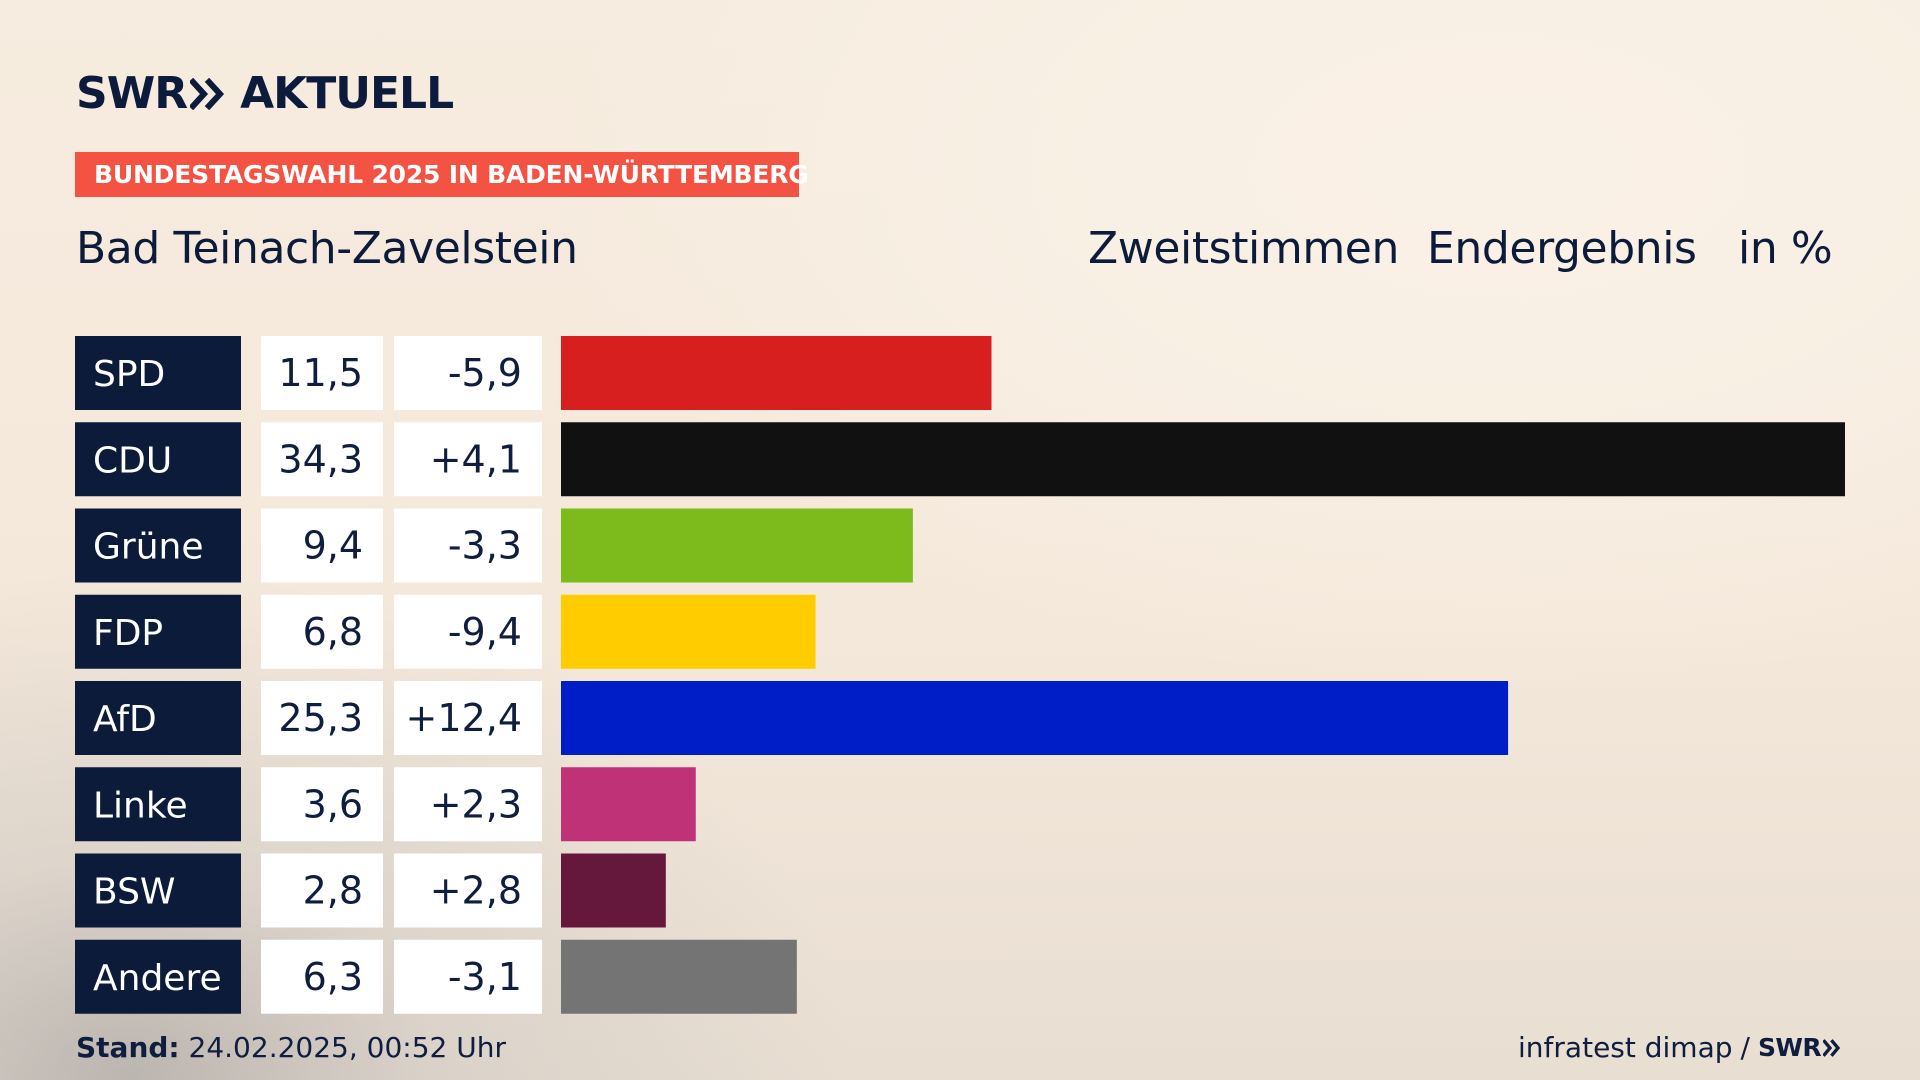 This screenshot has height=1080, width=1920. What do you see at coordinates (1562, 248) in the screenshot?
I see `result-status-label: Endergebnis` at bounding box center [1562, 248].